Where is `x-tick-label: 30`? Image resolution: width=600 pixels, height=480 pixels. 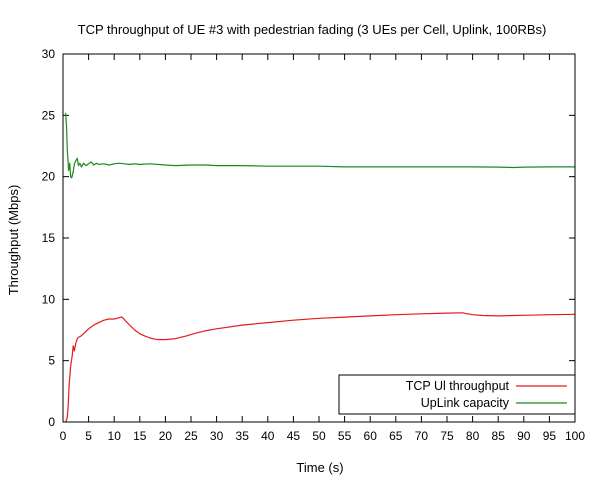
x-tick-label: 30 is located at coordinates (217, 436).